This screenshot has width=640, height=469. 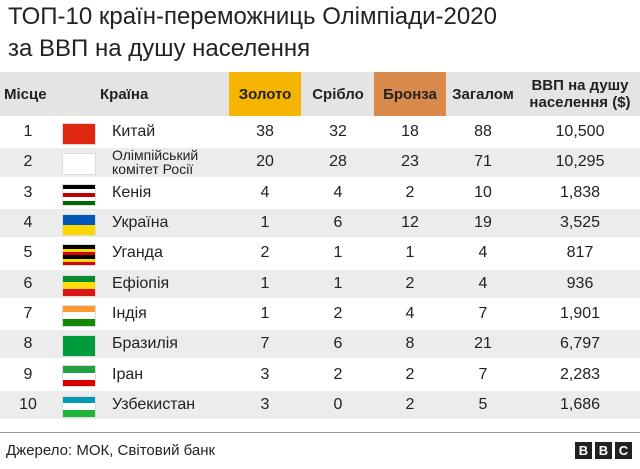 What do you see at coordinates (172, 193) in the screenshot?
I see `country: Кенія` at bounding box center [172, 193].